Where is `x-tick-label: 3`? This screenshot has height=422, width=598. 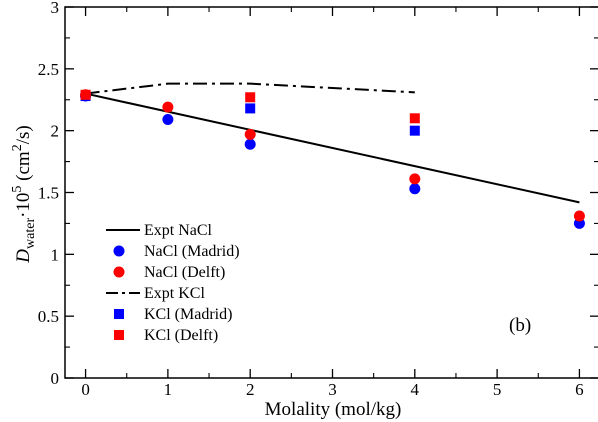
x-tick-label: 3 is located at coordinates (332, 389).